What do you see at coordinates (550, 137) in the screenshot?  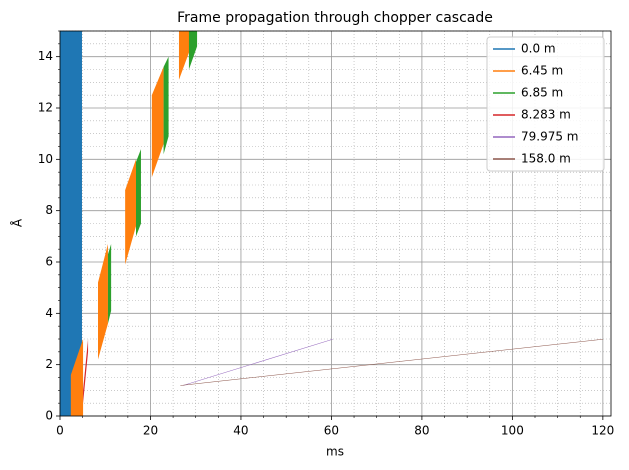 I see `legend-label: 79.975 m` at bounding box center [550, 137].